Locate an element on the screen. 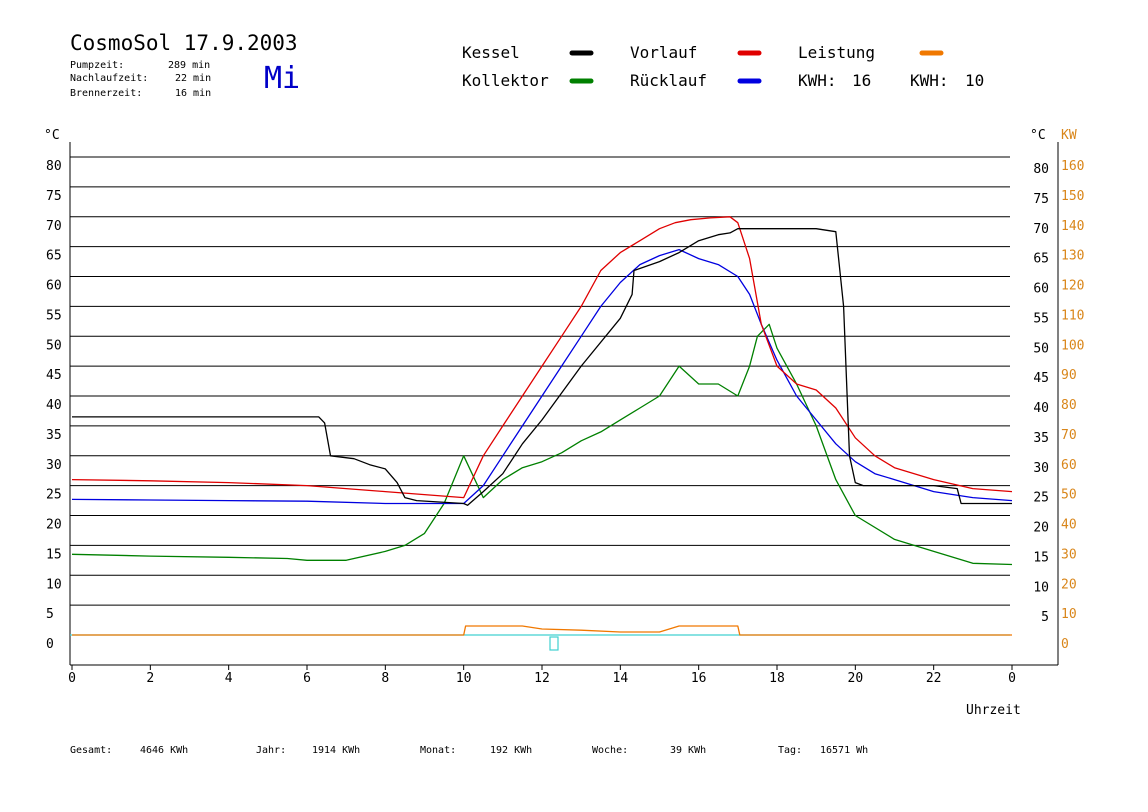 The width and height of the screenshot is (1148, 812). kw-tick-label: 70 is located at coordinates (1069, 435).